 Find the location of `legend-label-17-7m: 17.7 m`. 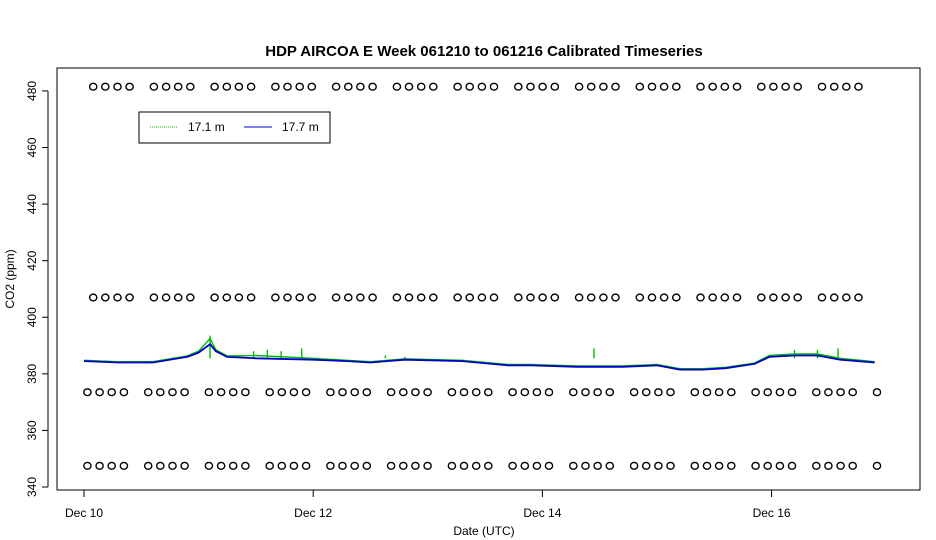

legend-label-17-7m: 17.7 m is located at coordinates (300, 127).